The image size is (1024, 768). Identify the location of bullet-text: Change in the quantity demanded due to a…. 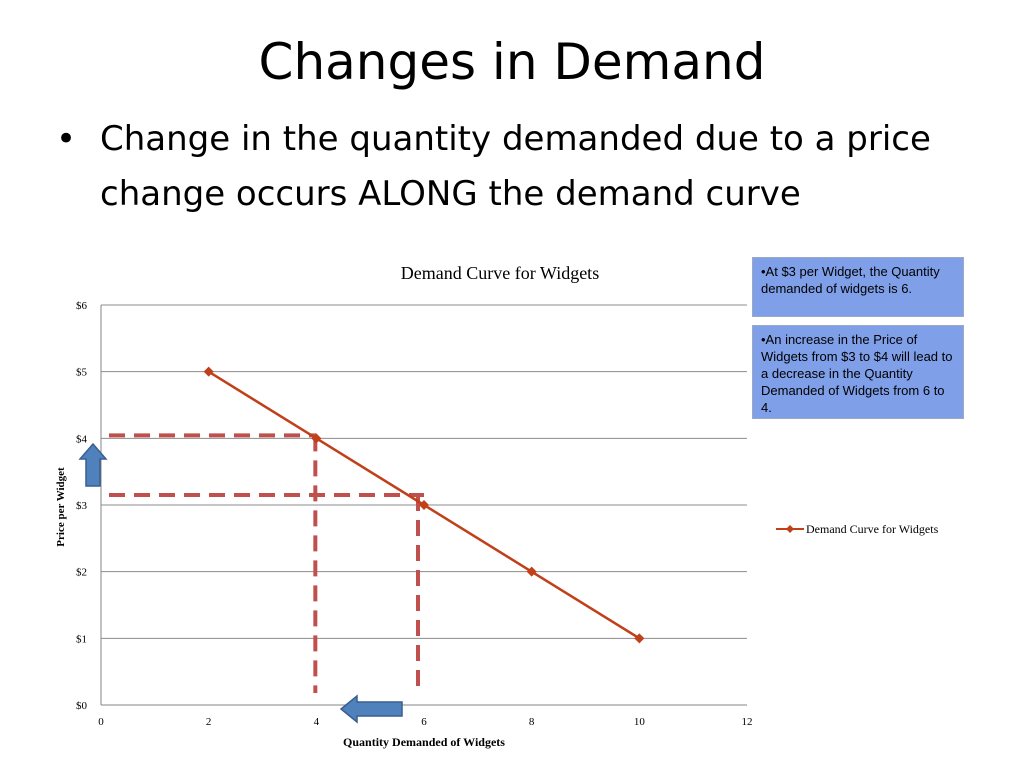
(515, 166).